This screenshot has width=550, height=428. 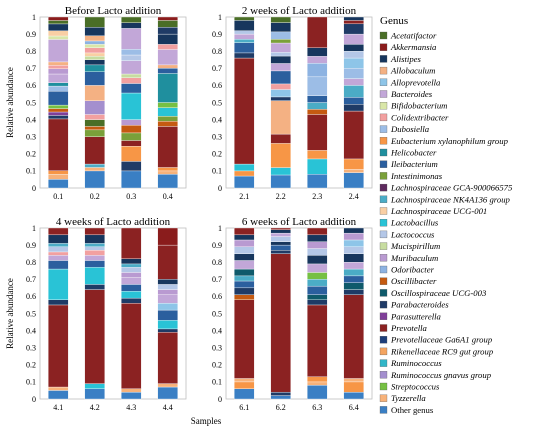 What do you see at coordinates (217, 137) in the screenshot?
I see `y-tick-label: 0.3` at bounding box center [217, 137].